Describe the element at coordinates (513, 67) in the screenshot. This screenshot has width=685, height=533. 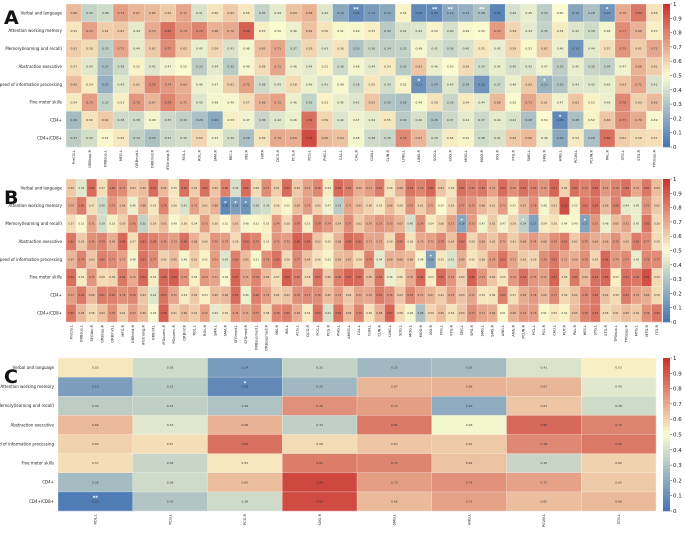
I see `cell-value-label: 0.40` at that location.